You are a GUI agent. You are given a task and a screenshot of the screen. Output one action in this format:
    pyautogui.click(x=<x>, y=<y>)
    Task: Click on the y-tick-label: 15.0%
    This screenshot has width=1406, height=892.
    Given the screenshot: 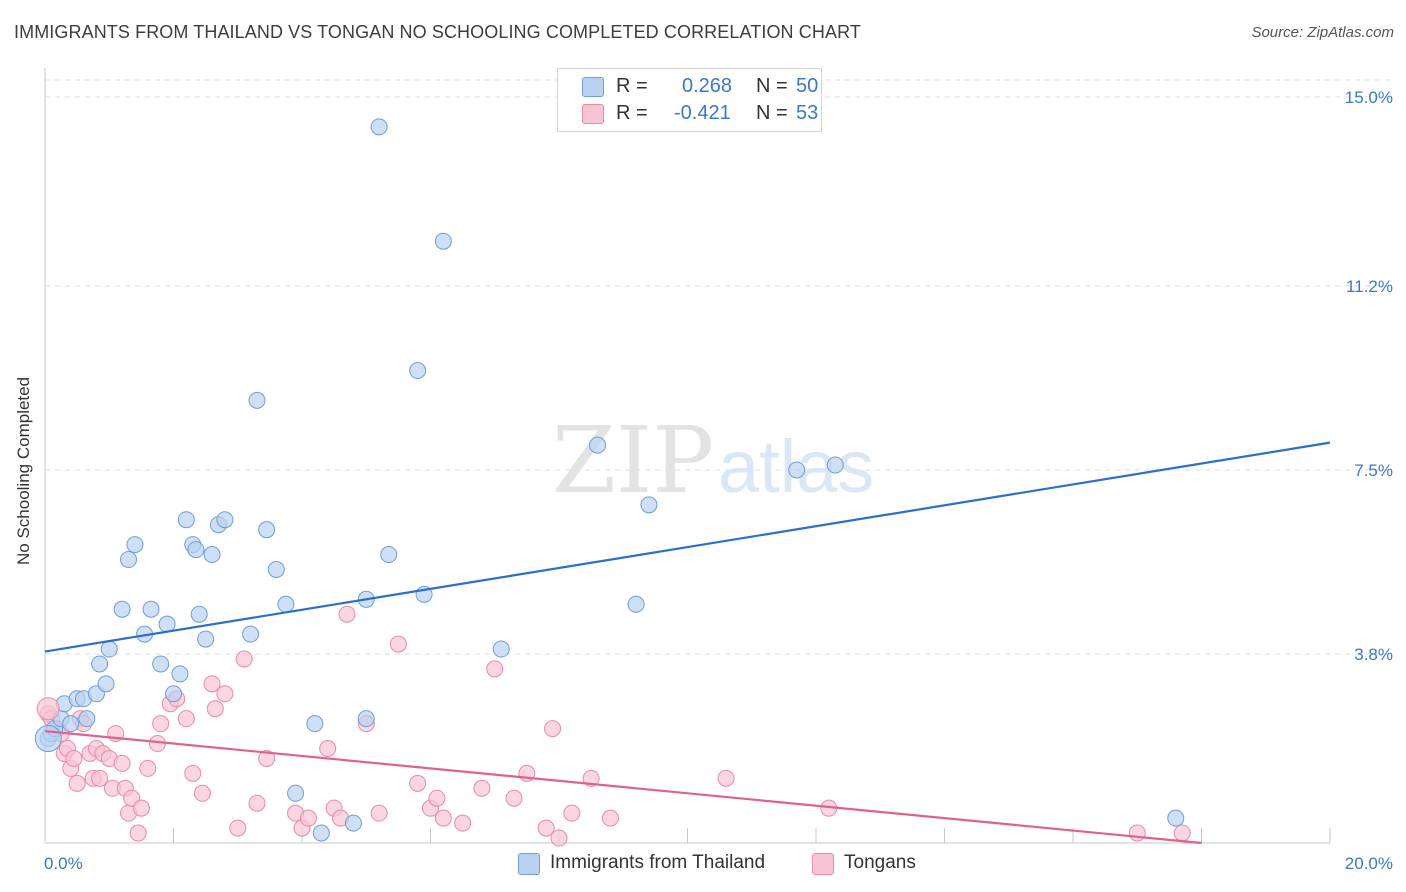 What is the action you would take?
    pyautogui.click(x=1369, y=97)
    